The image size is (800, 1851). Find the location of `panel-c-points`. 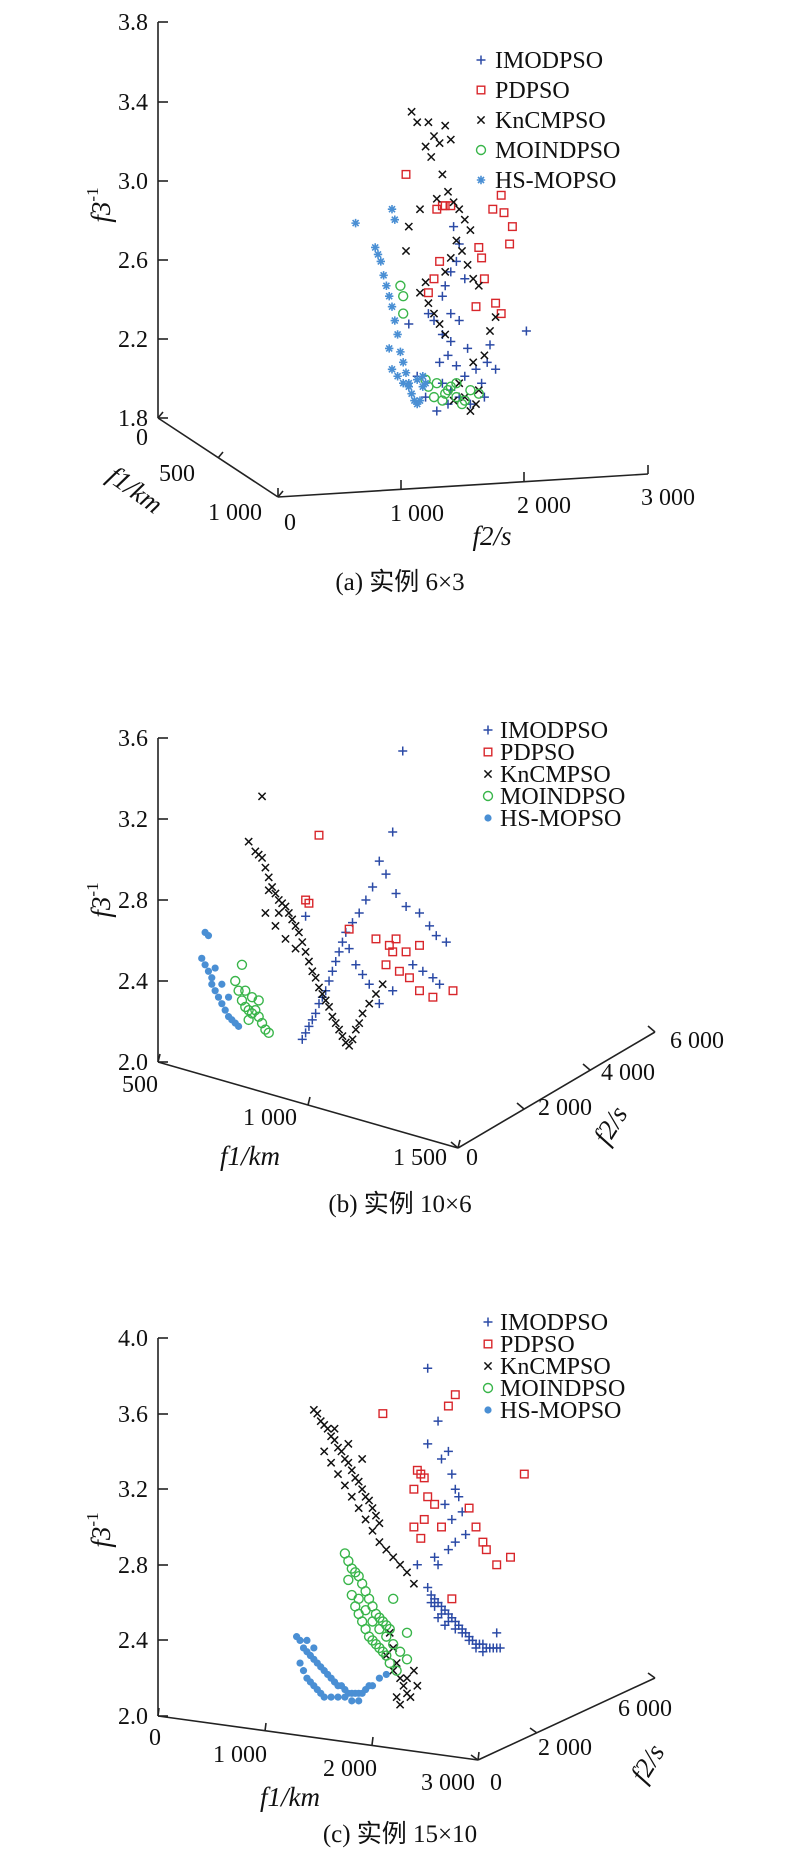

panel-c-points is located at coordinates (411, 1536).